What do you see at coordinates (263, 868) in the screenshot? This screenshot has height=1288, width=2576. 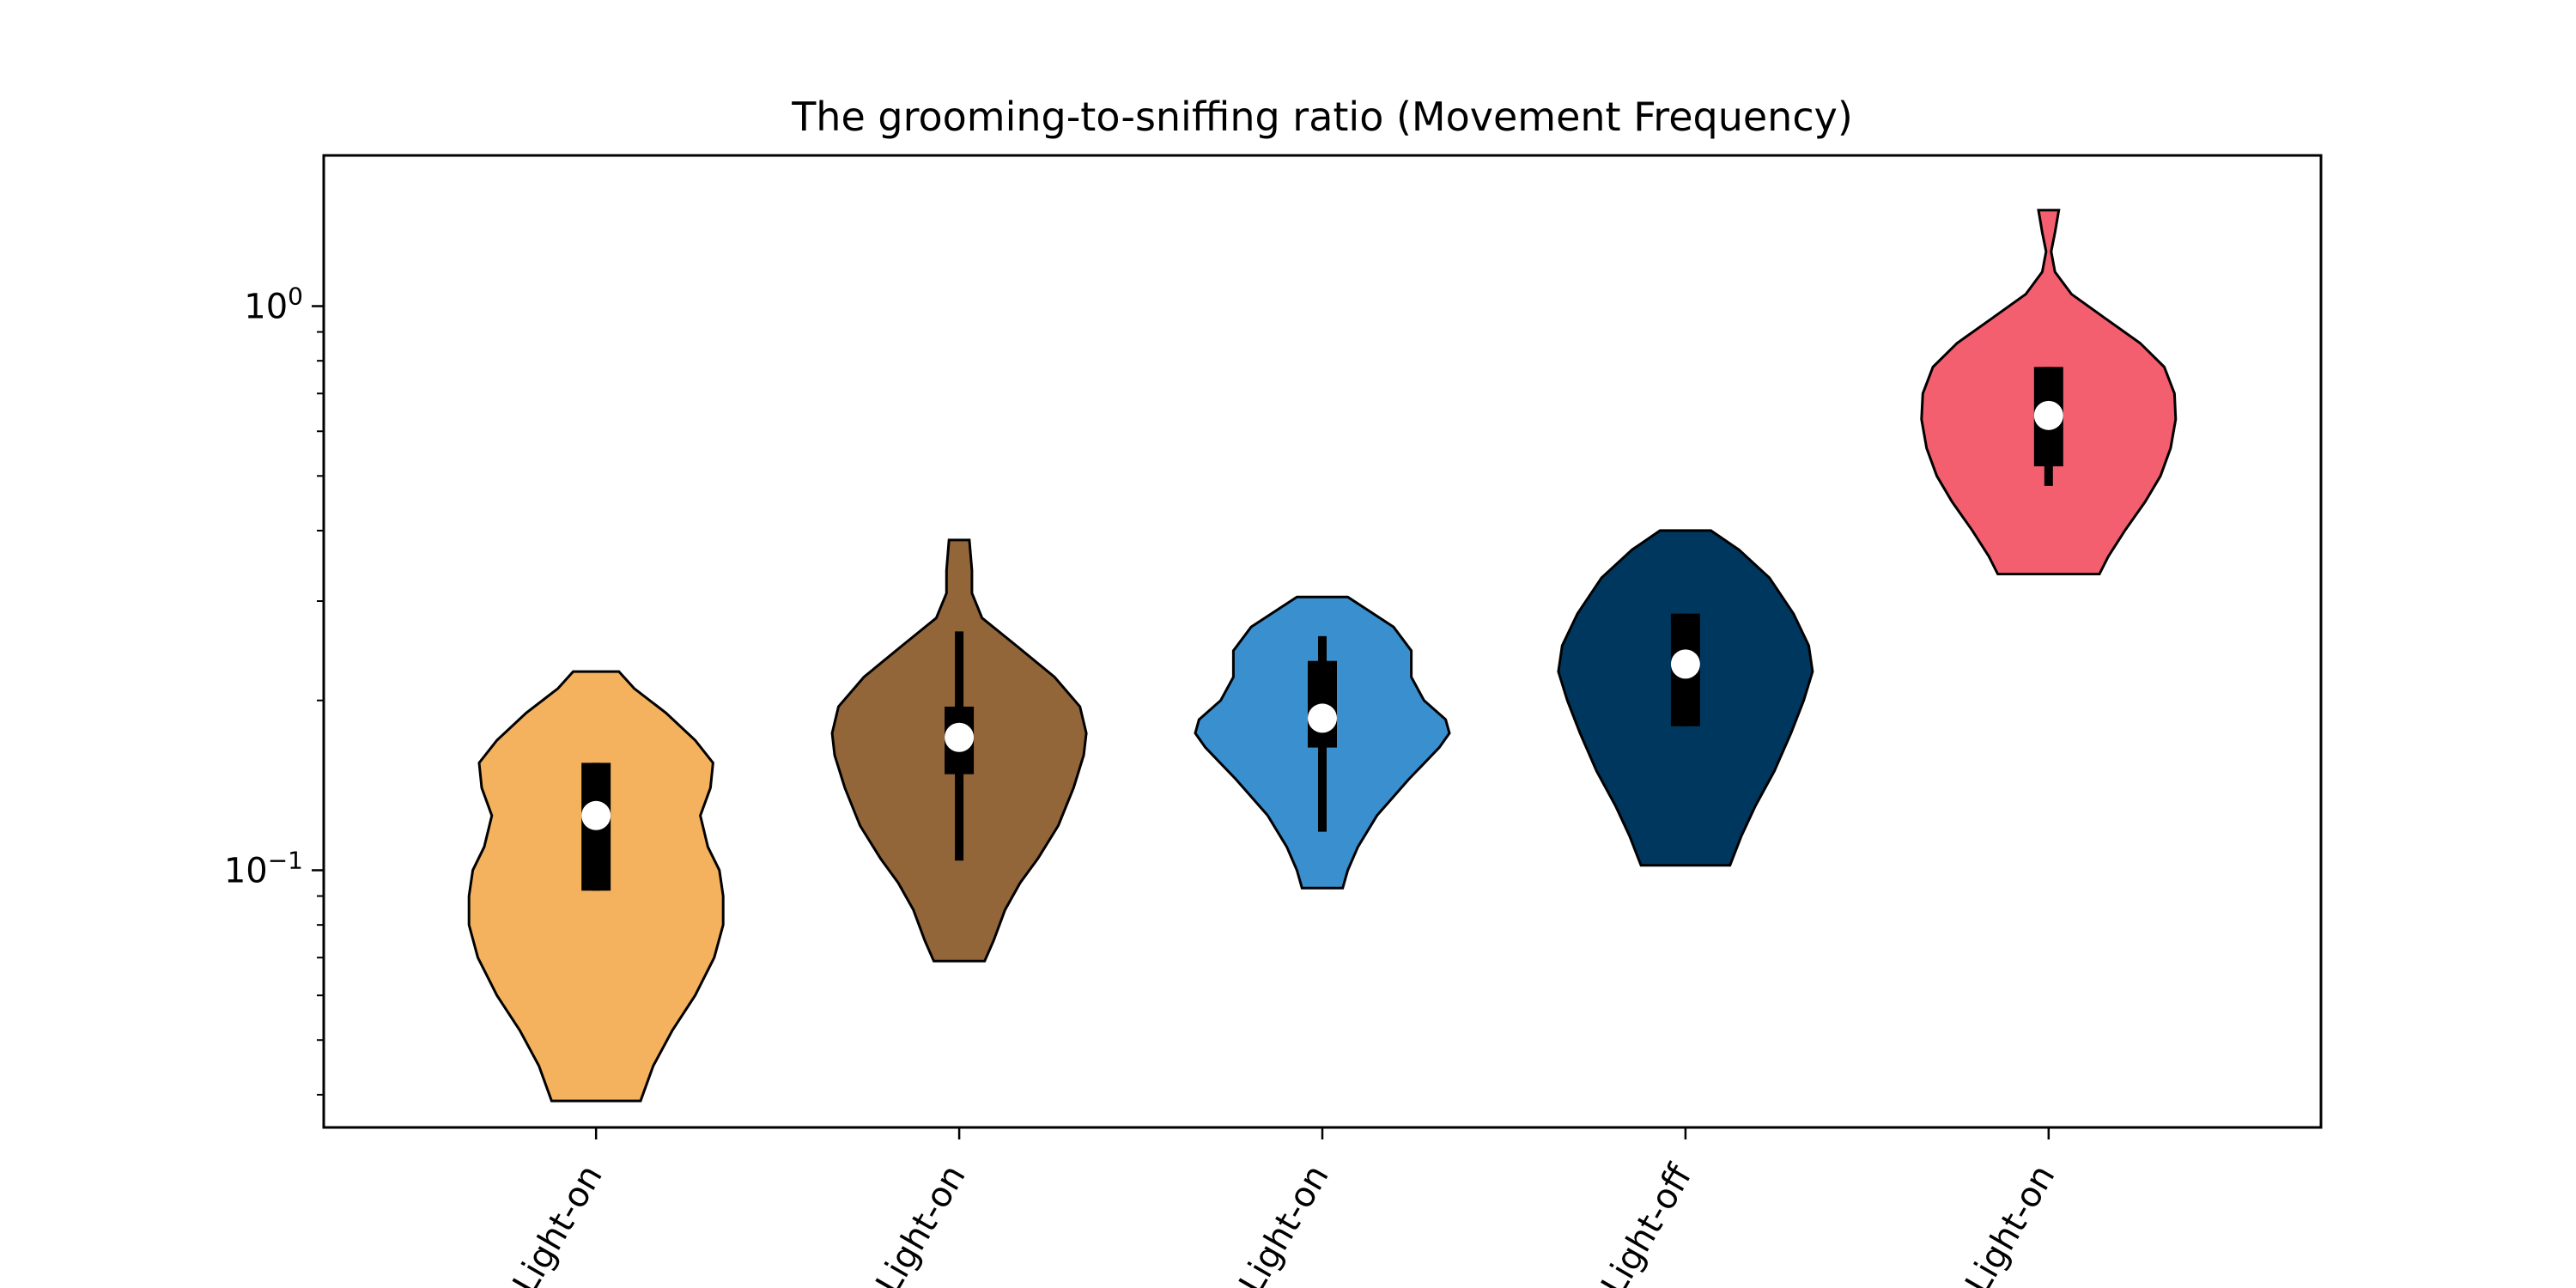 I see `y-tick-label: 10⁻¹` at bounding box center [263, 868].